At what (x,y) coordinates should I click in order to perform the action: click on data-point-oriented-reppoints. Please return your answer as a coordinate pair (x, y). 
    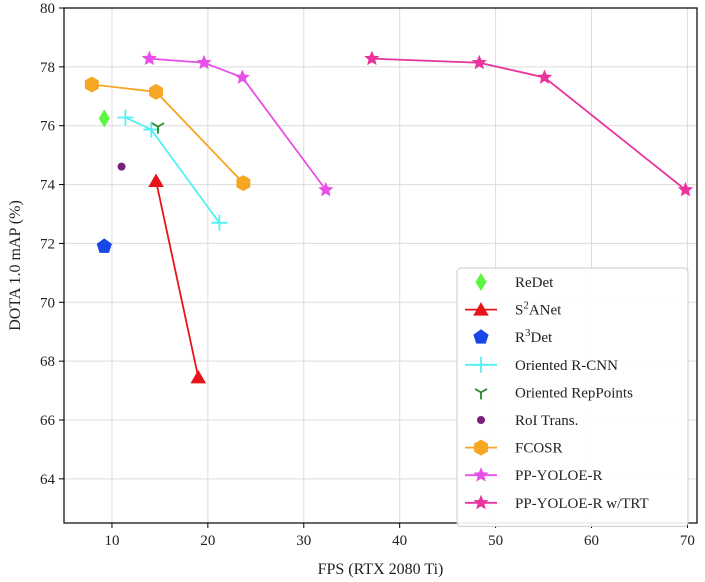
    Looking at the image, I should click on (158, 128).